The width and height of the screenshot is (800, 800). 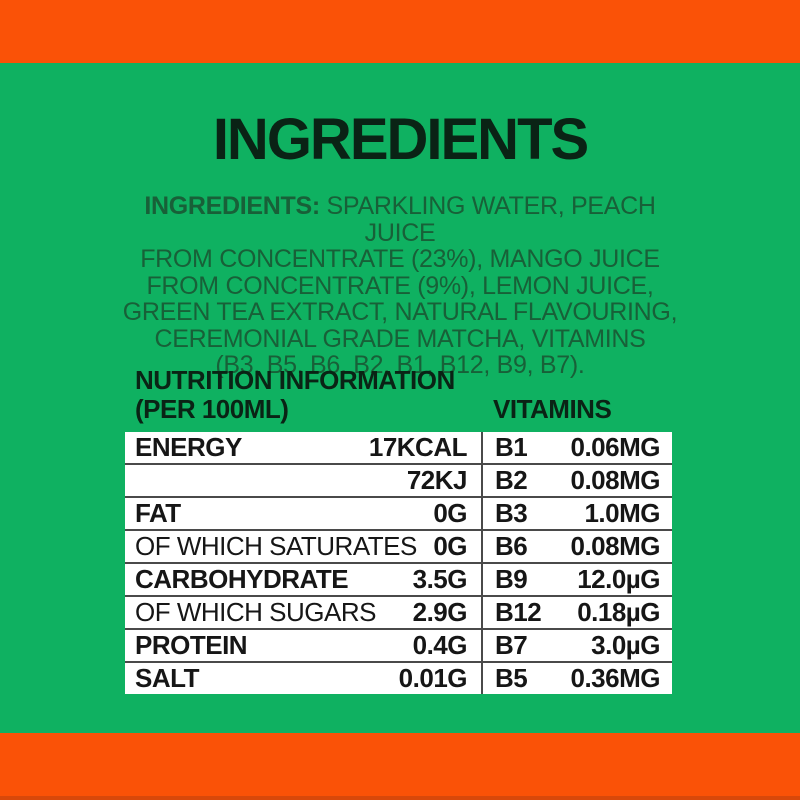 I want to click on vitamin-label: B1, so click(x=511, y=447).